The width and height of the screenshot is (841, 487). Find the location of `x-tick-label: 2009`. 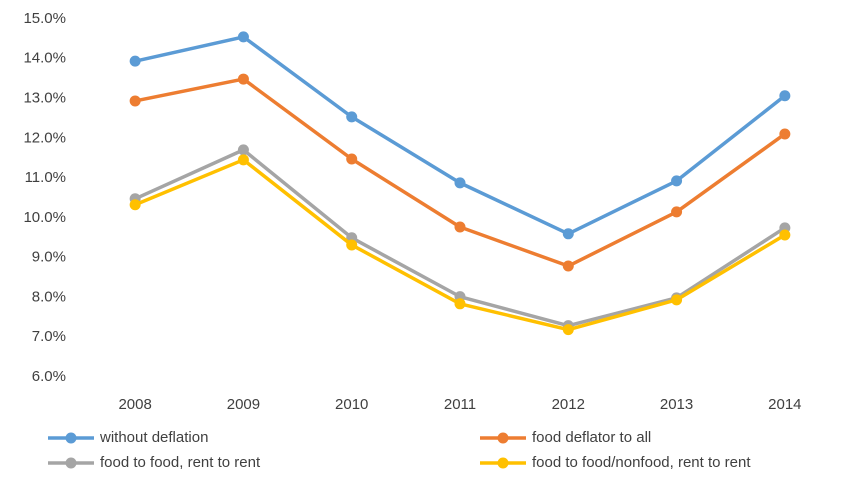

x-tick-label: 2009 is located at coordinates (243, 404).